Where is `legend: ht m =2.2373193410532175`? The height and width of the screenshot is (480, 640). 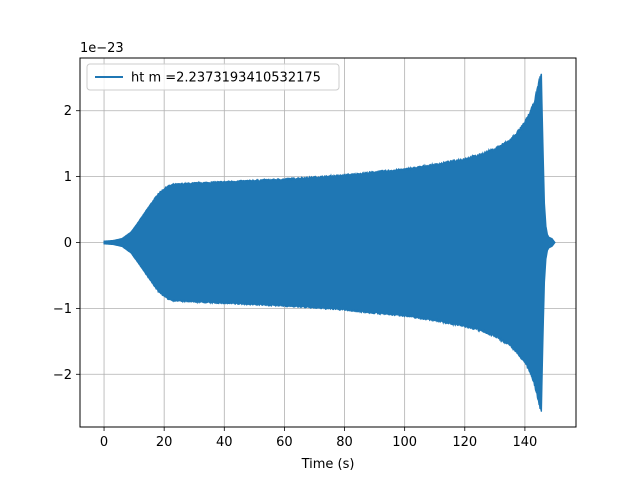
legend: ht m =2.2373193410532175 is located at coordinates (213, 77).